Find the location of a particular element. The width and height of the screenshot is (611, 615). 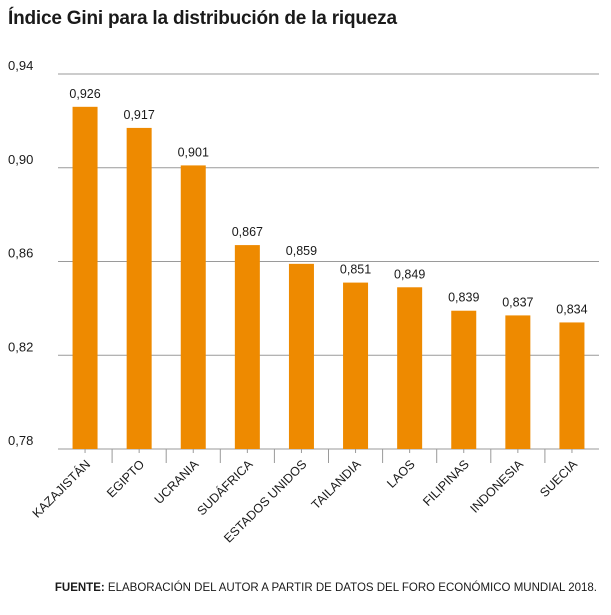

y-tick-label: 0,78 is located at coordinates (20, 440).